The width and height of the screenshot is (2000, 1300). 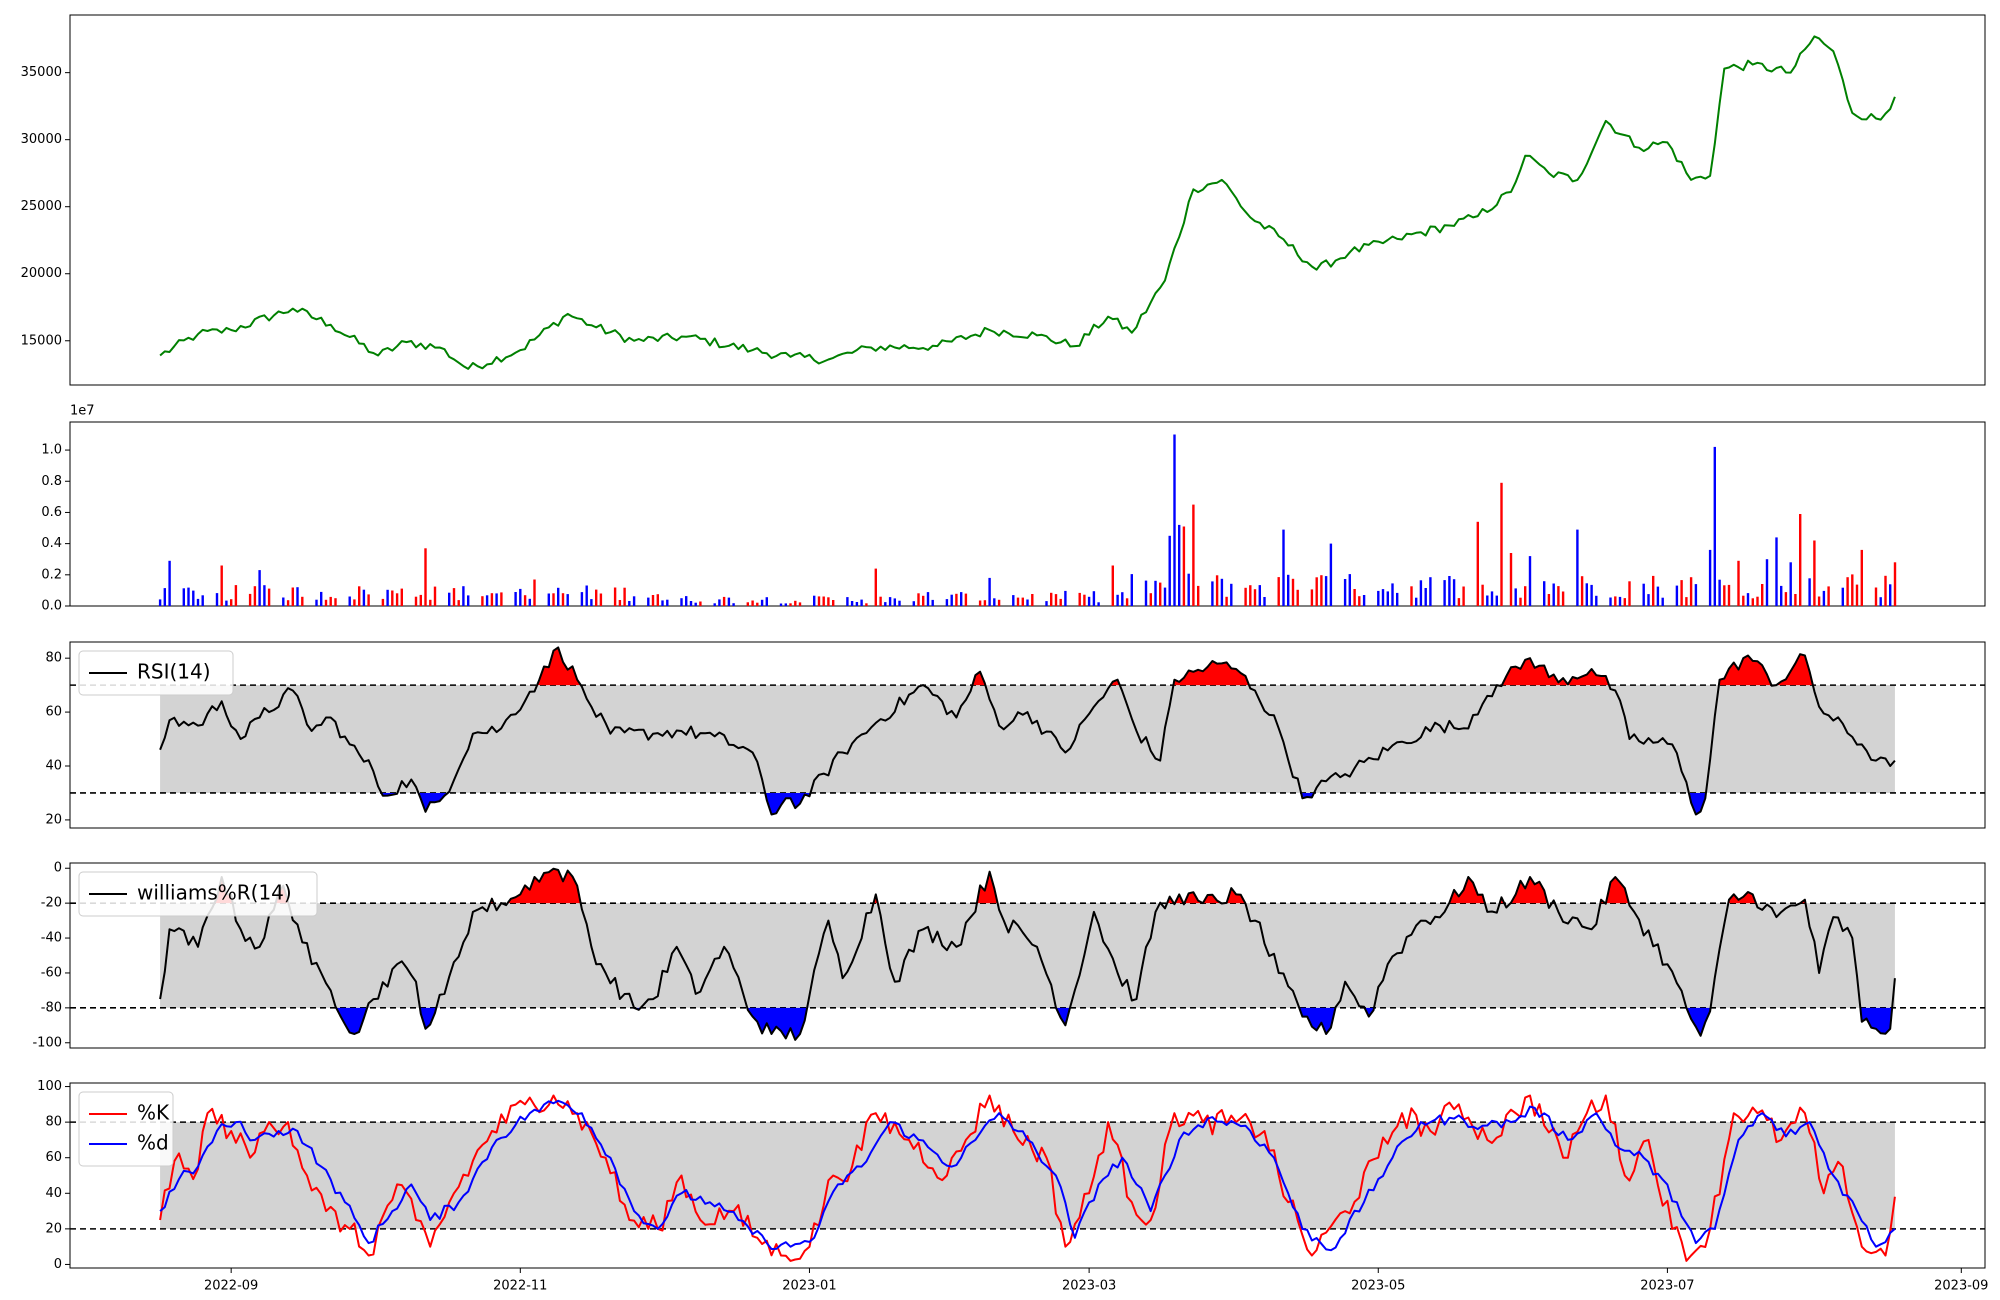 I want to click on y-tick-label: 100, so click(x=49, y=1086).